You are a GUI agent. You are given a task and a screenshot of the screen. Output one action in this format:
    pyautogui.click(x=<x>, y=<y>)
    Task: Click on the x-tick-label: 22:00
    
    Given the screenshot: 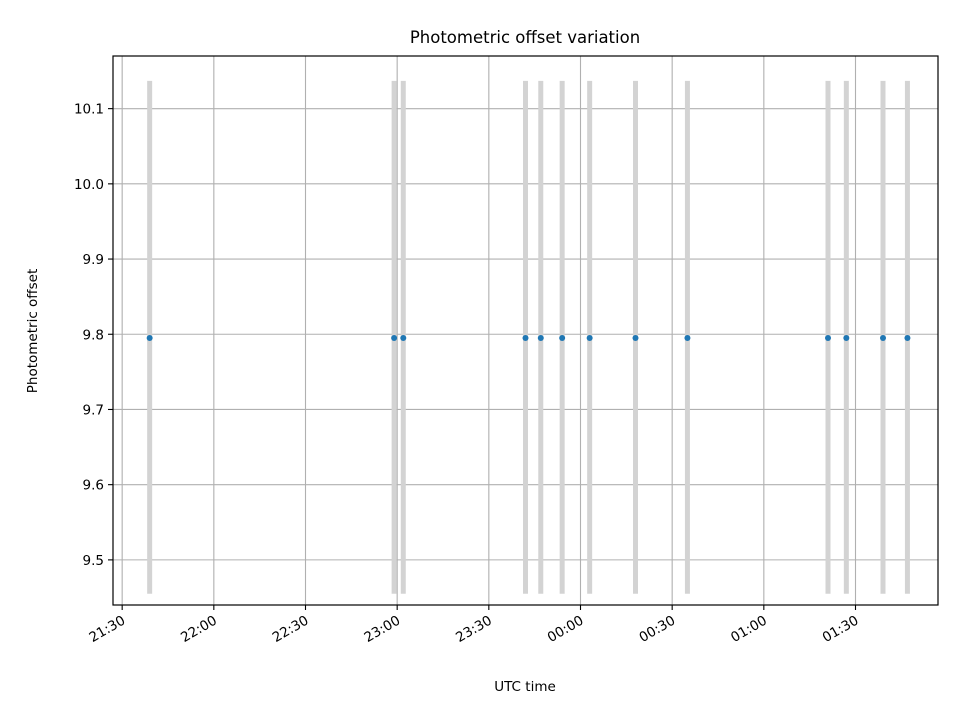 What is the action you would take?
    pyautogui.click(x=199, y=629)
    